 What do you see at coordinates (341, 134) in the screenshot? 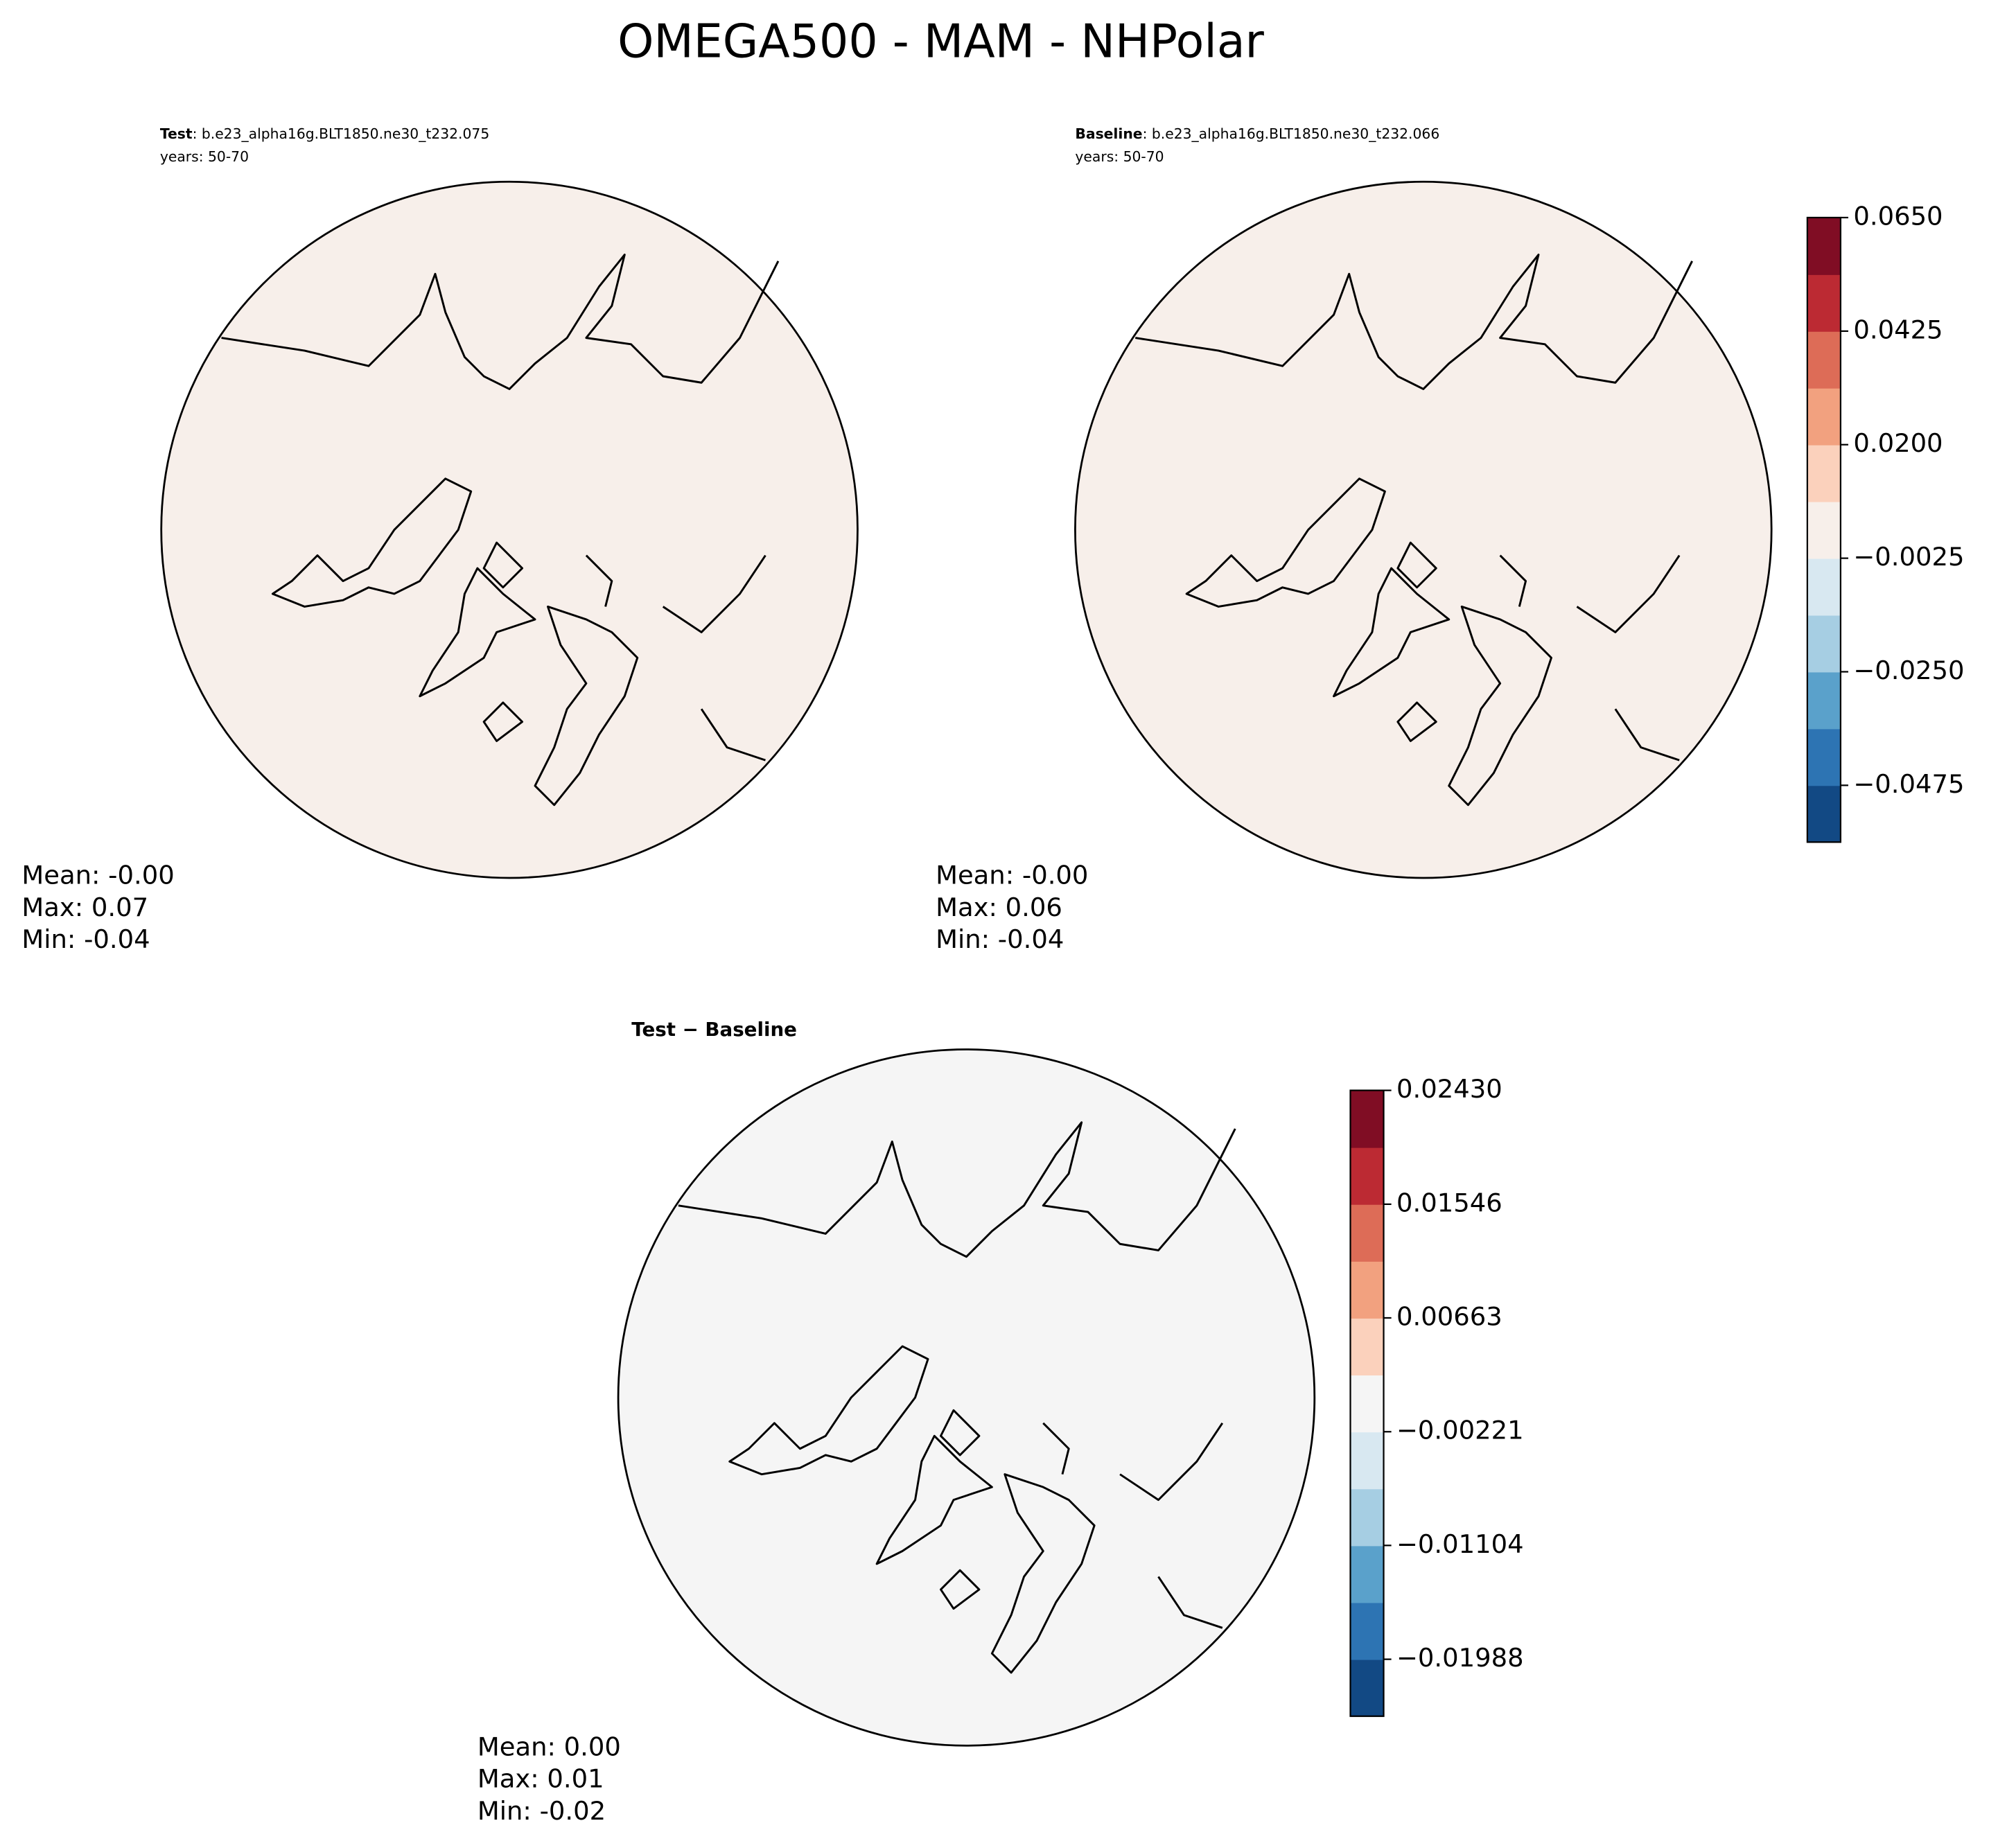
I see `case-name: : b.e23_alpha16g.BLT1850.ne30_t232.075` at bounding box center [341, 134].